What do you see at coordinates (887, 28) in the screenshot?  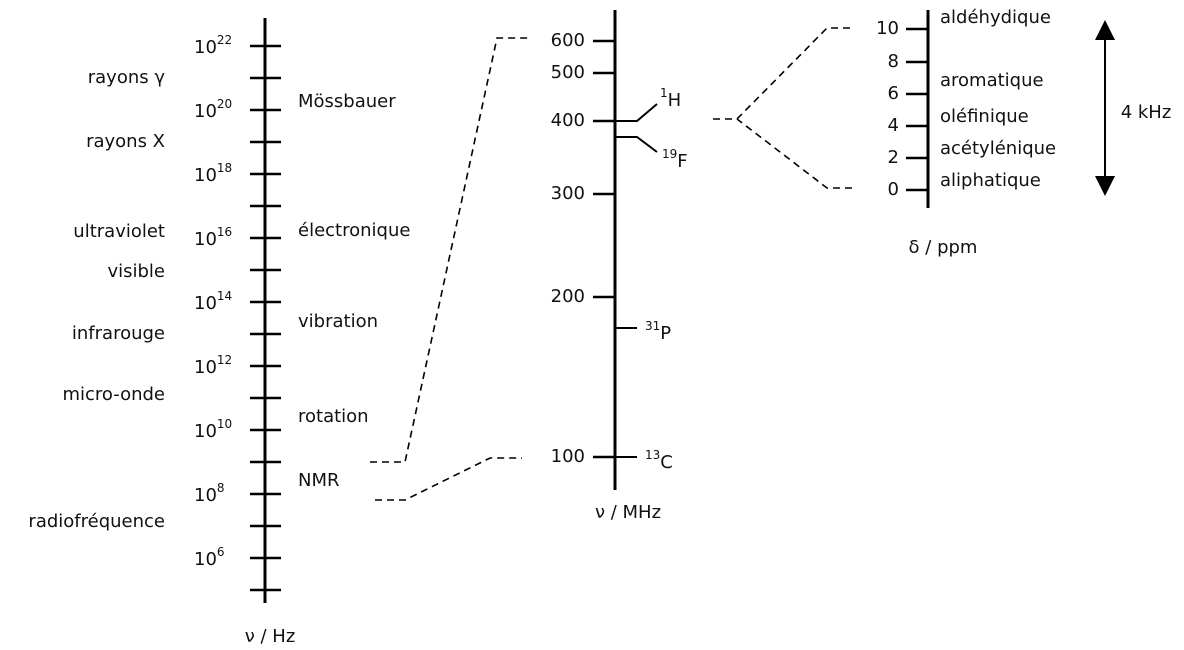 I see `tick-label: 10` at bounding box center [887, 28].